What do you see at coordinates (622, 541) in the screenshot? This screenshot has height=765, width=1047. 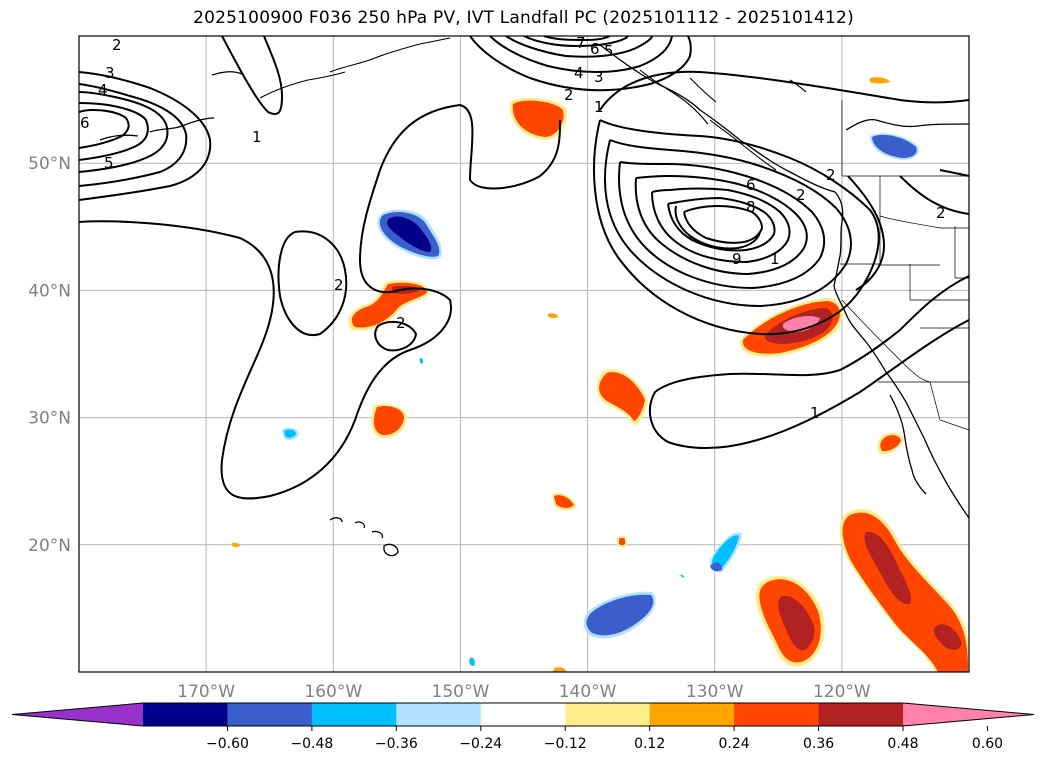 I see `positive-anomaly-136w-20n` at bounding box center [622, 541].